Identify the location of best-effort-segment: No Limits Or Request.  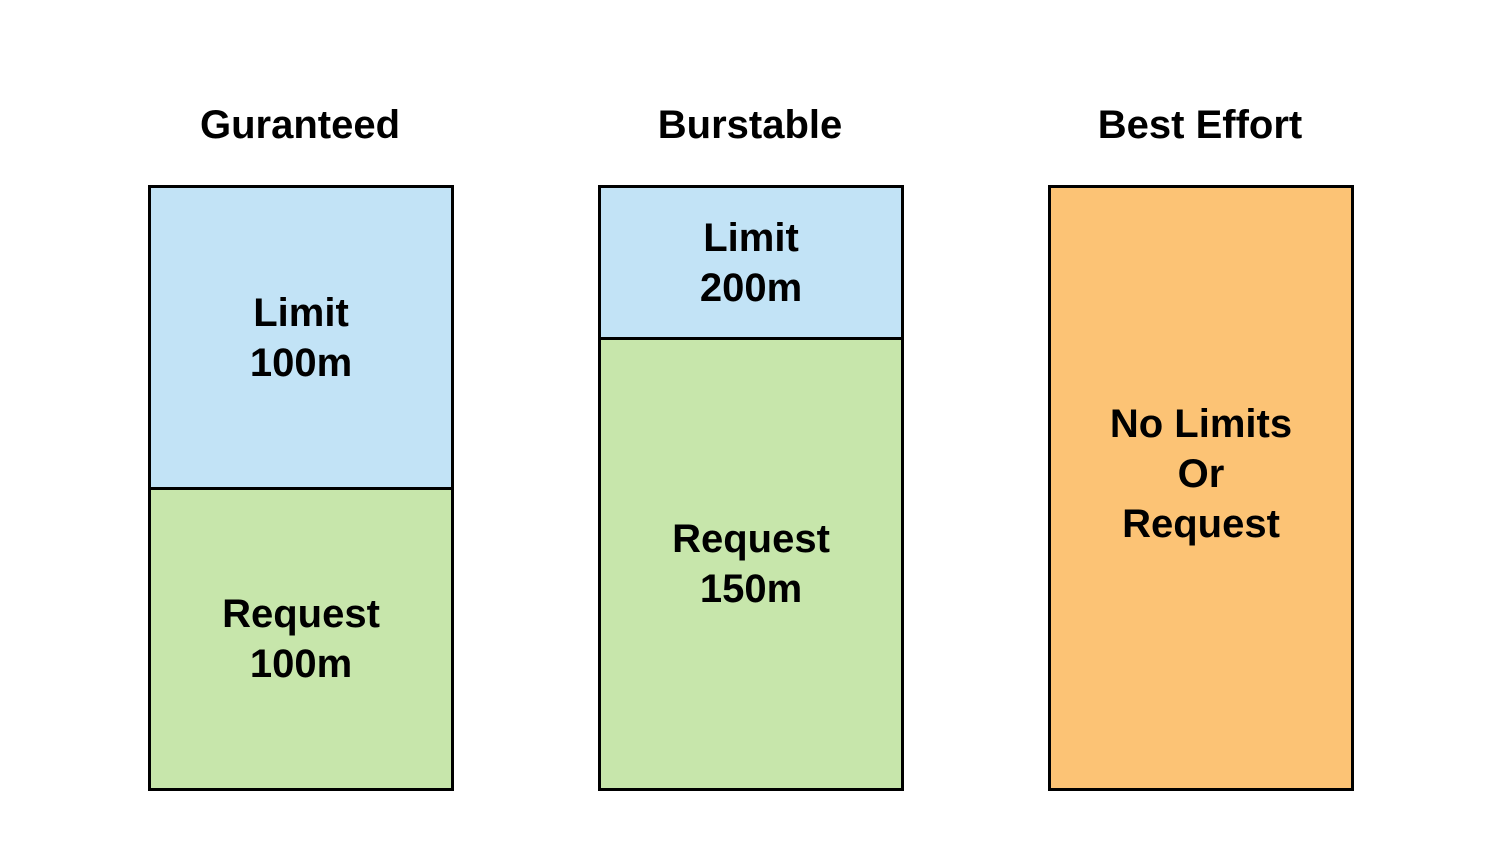
(1201, 488).